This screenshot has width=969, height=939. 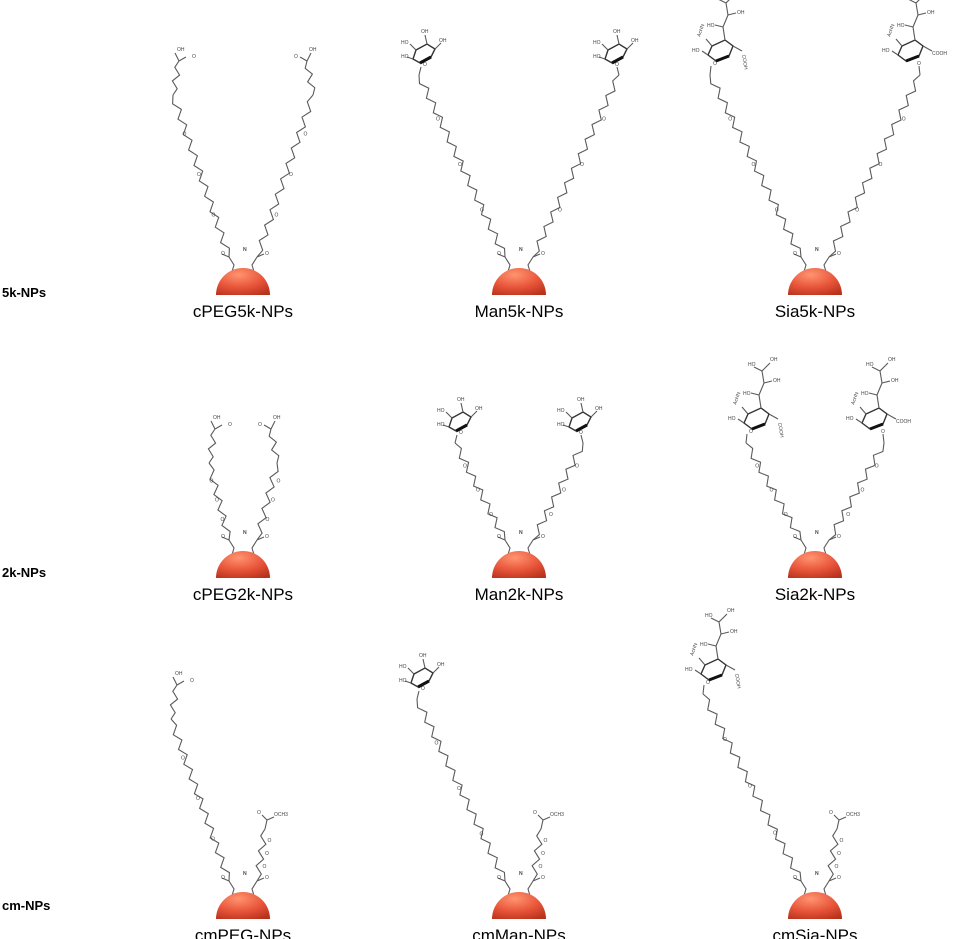 I want to click on nanoparticle-label: Sia2k-NPs, so click(x=815, y=594).